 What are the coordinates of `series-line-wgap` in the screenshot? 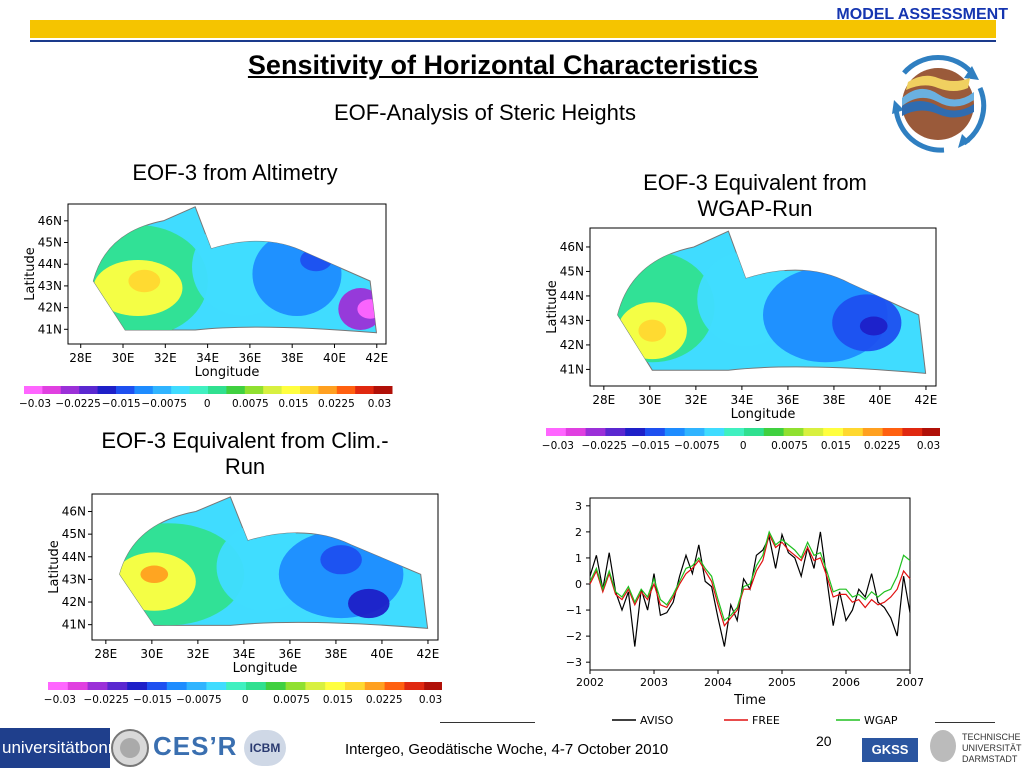 It's located at (750, 576).